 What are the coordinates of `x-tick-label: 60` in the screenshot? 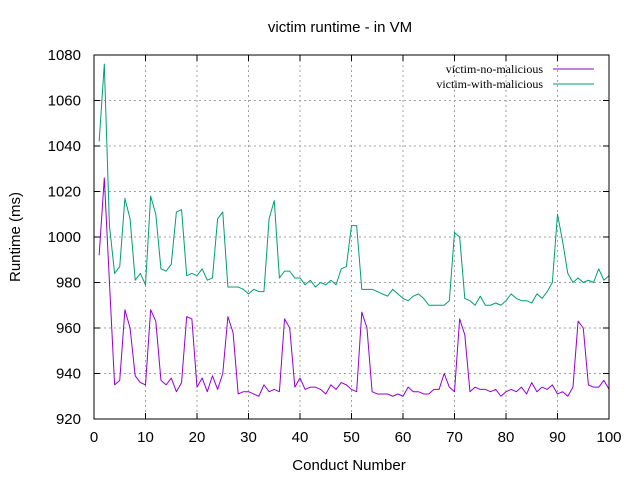 It's located at (403, 437).